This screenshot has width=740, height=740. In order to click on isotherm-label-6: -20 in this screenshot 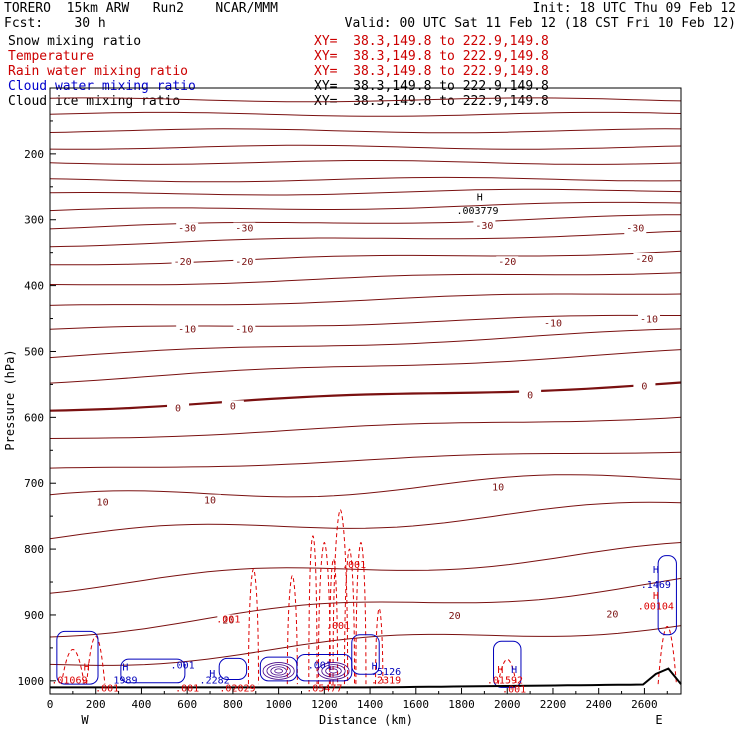, I will do `click(507, 262)`.